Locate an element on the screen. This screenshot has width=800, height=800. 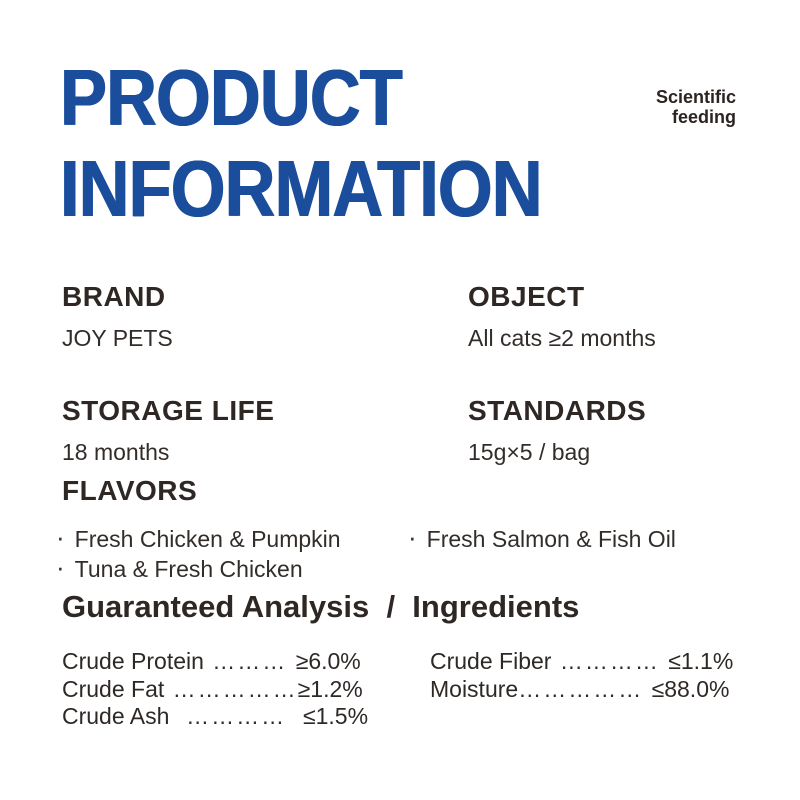
scientific-feeding-badge: Scientific feeding is located at coordinates (696, 107).